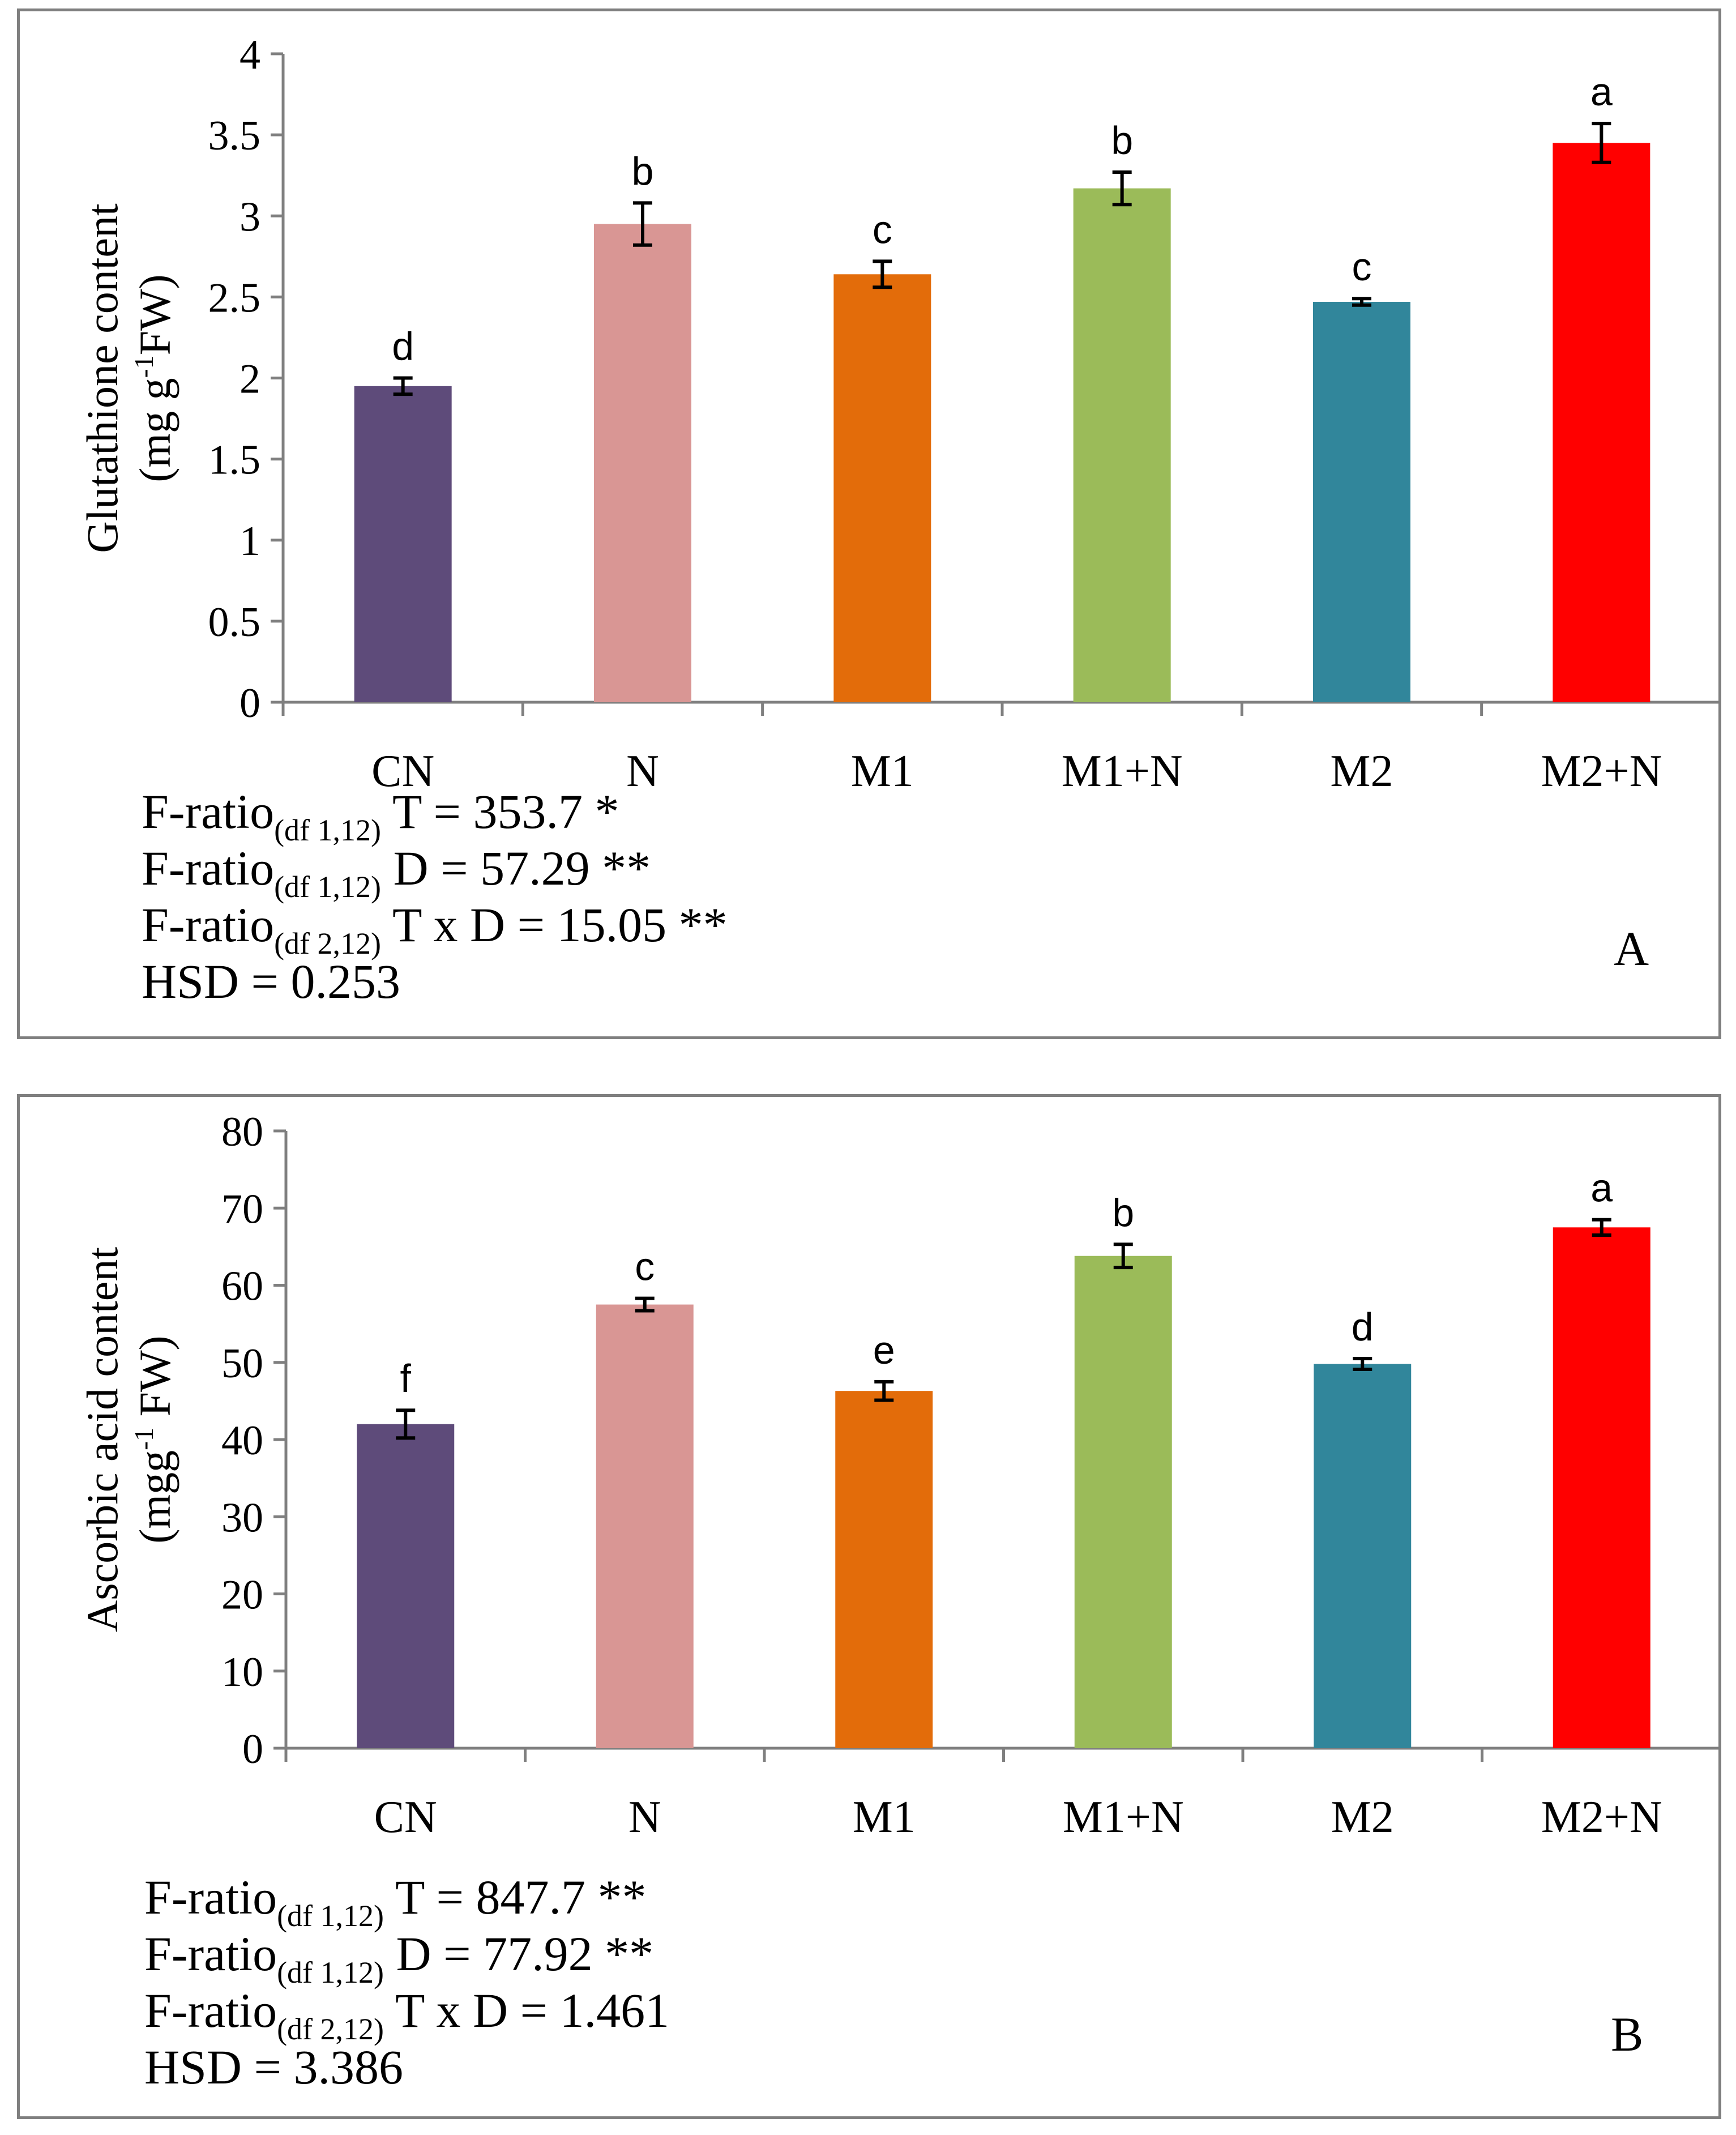 The image size is (1736, 2135). Describe the element at coordinates (234, 622) in the screenshot. I see `y-tick-label: 0.5` at that location.